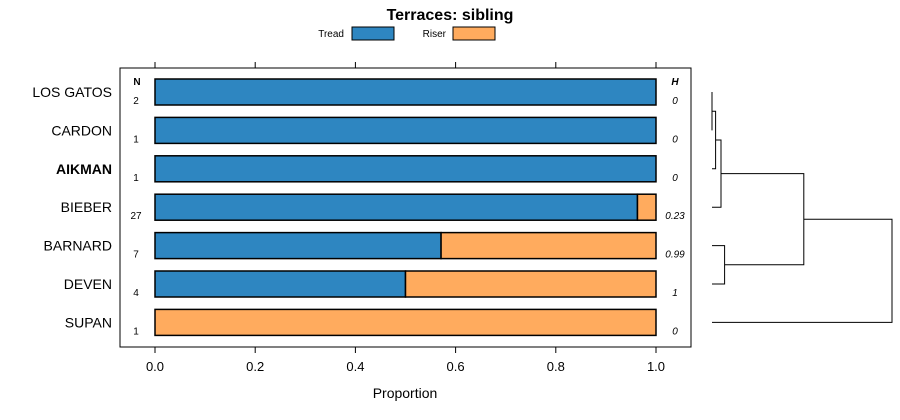 This screenshot has height=420, width=900. What do you see at coordinates (435, 34) in the screenshot?
I see `legend-label-riser: Riser` at bounding box center [435, 34].